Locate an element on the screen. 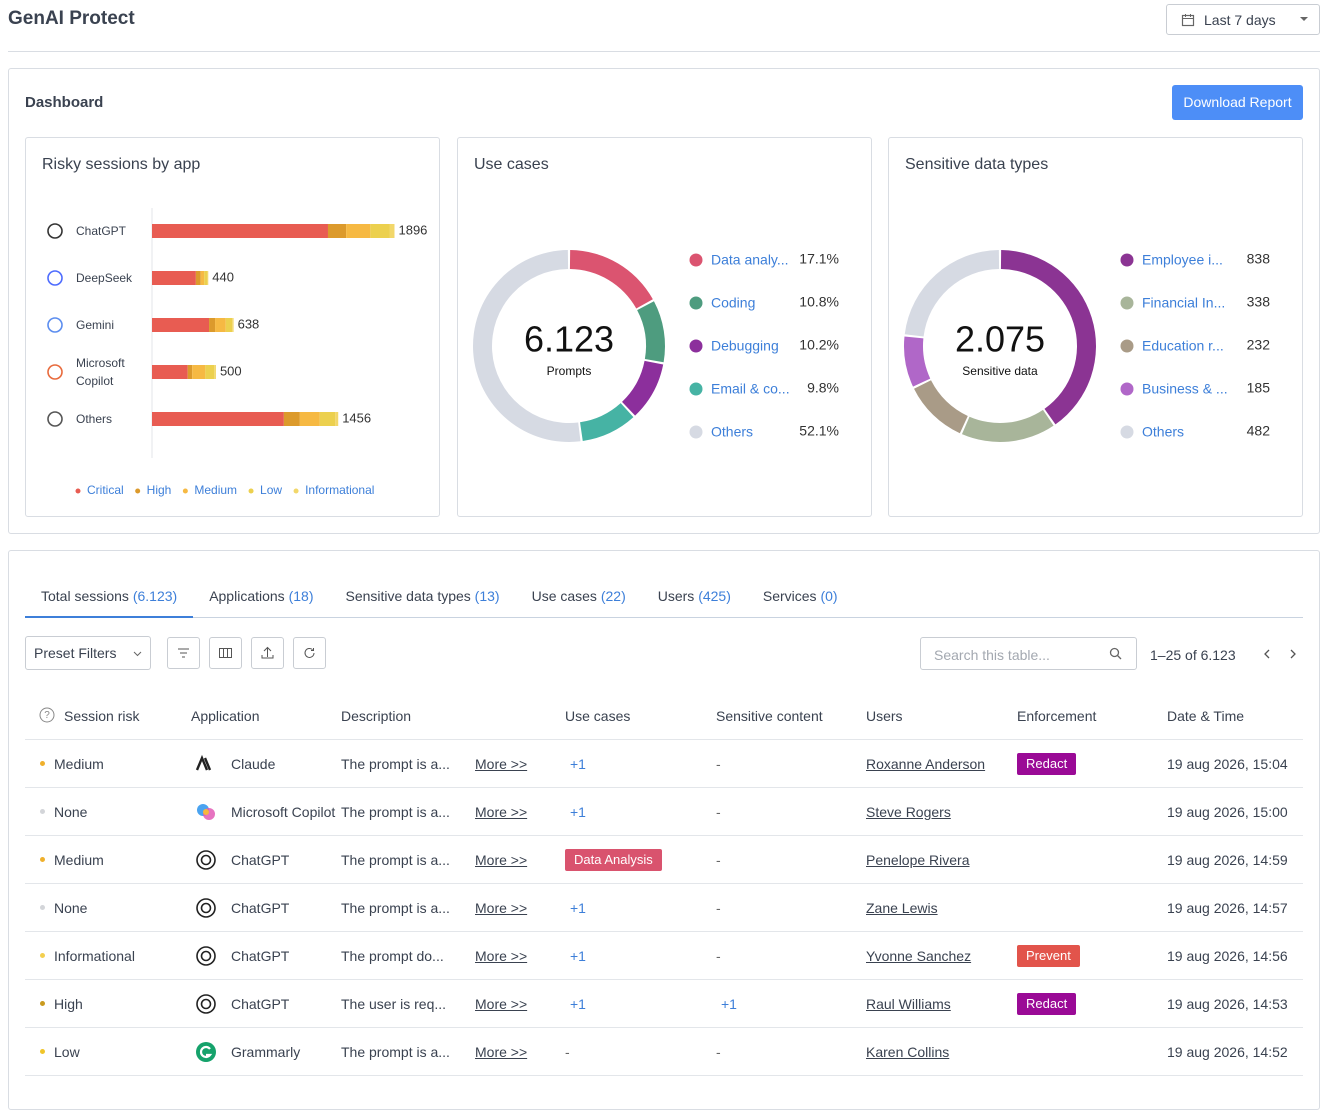 The height and width of the screenshot is (1110, 1326). cell-text: 19 aug 2026, 15:04 is located at coordinates (1227, 764).